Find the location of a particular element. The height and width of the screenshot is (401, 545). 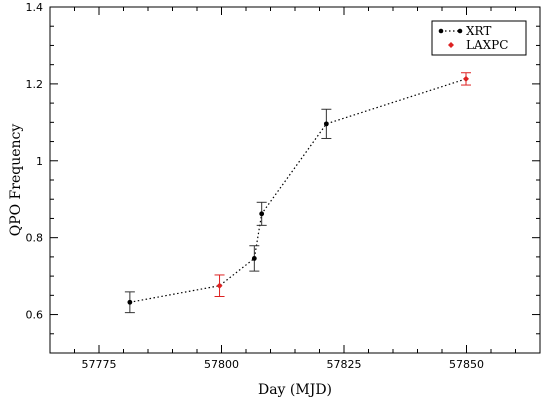

y-tick-label: 0.6 is located at coordinates (35, 315).